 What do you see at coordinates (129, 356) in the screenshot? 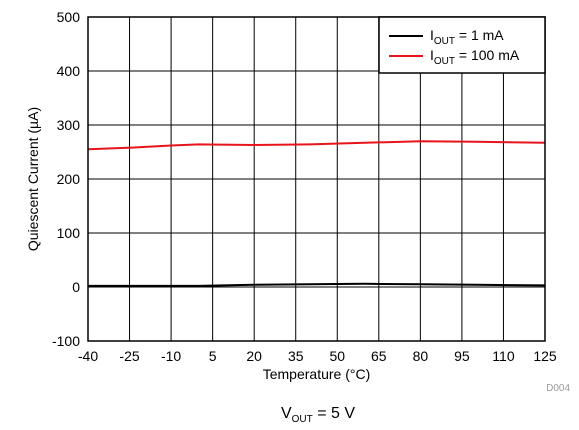
I see `x-tick-label: -25` at bounding box center [129, 356].